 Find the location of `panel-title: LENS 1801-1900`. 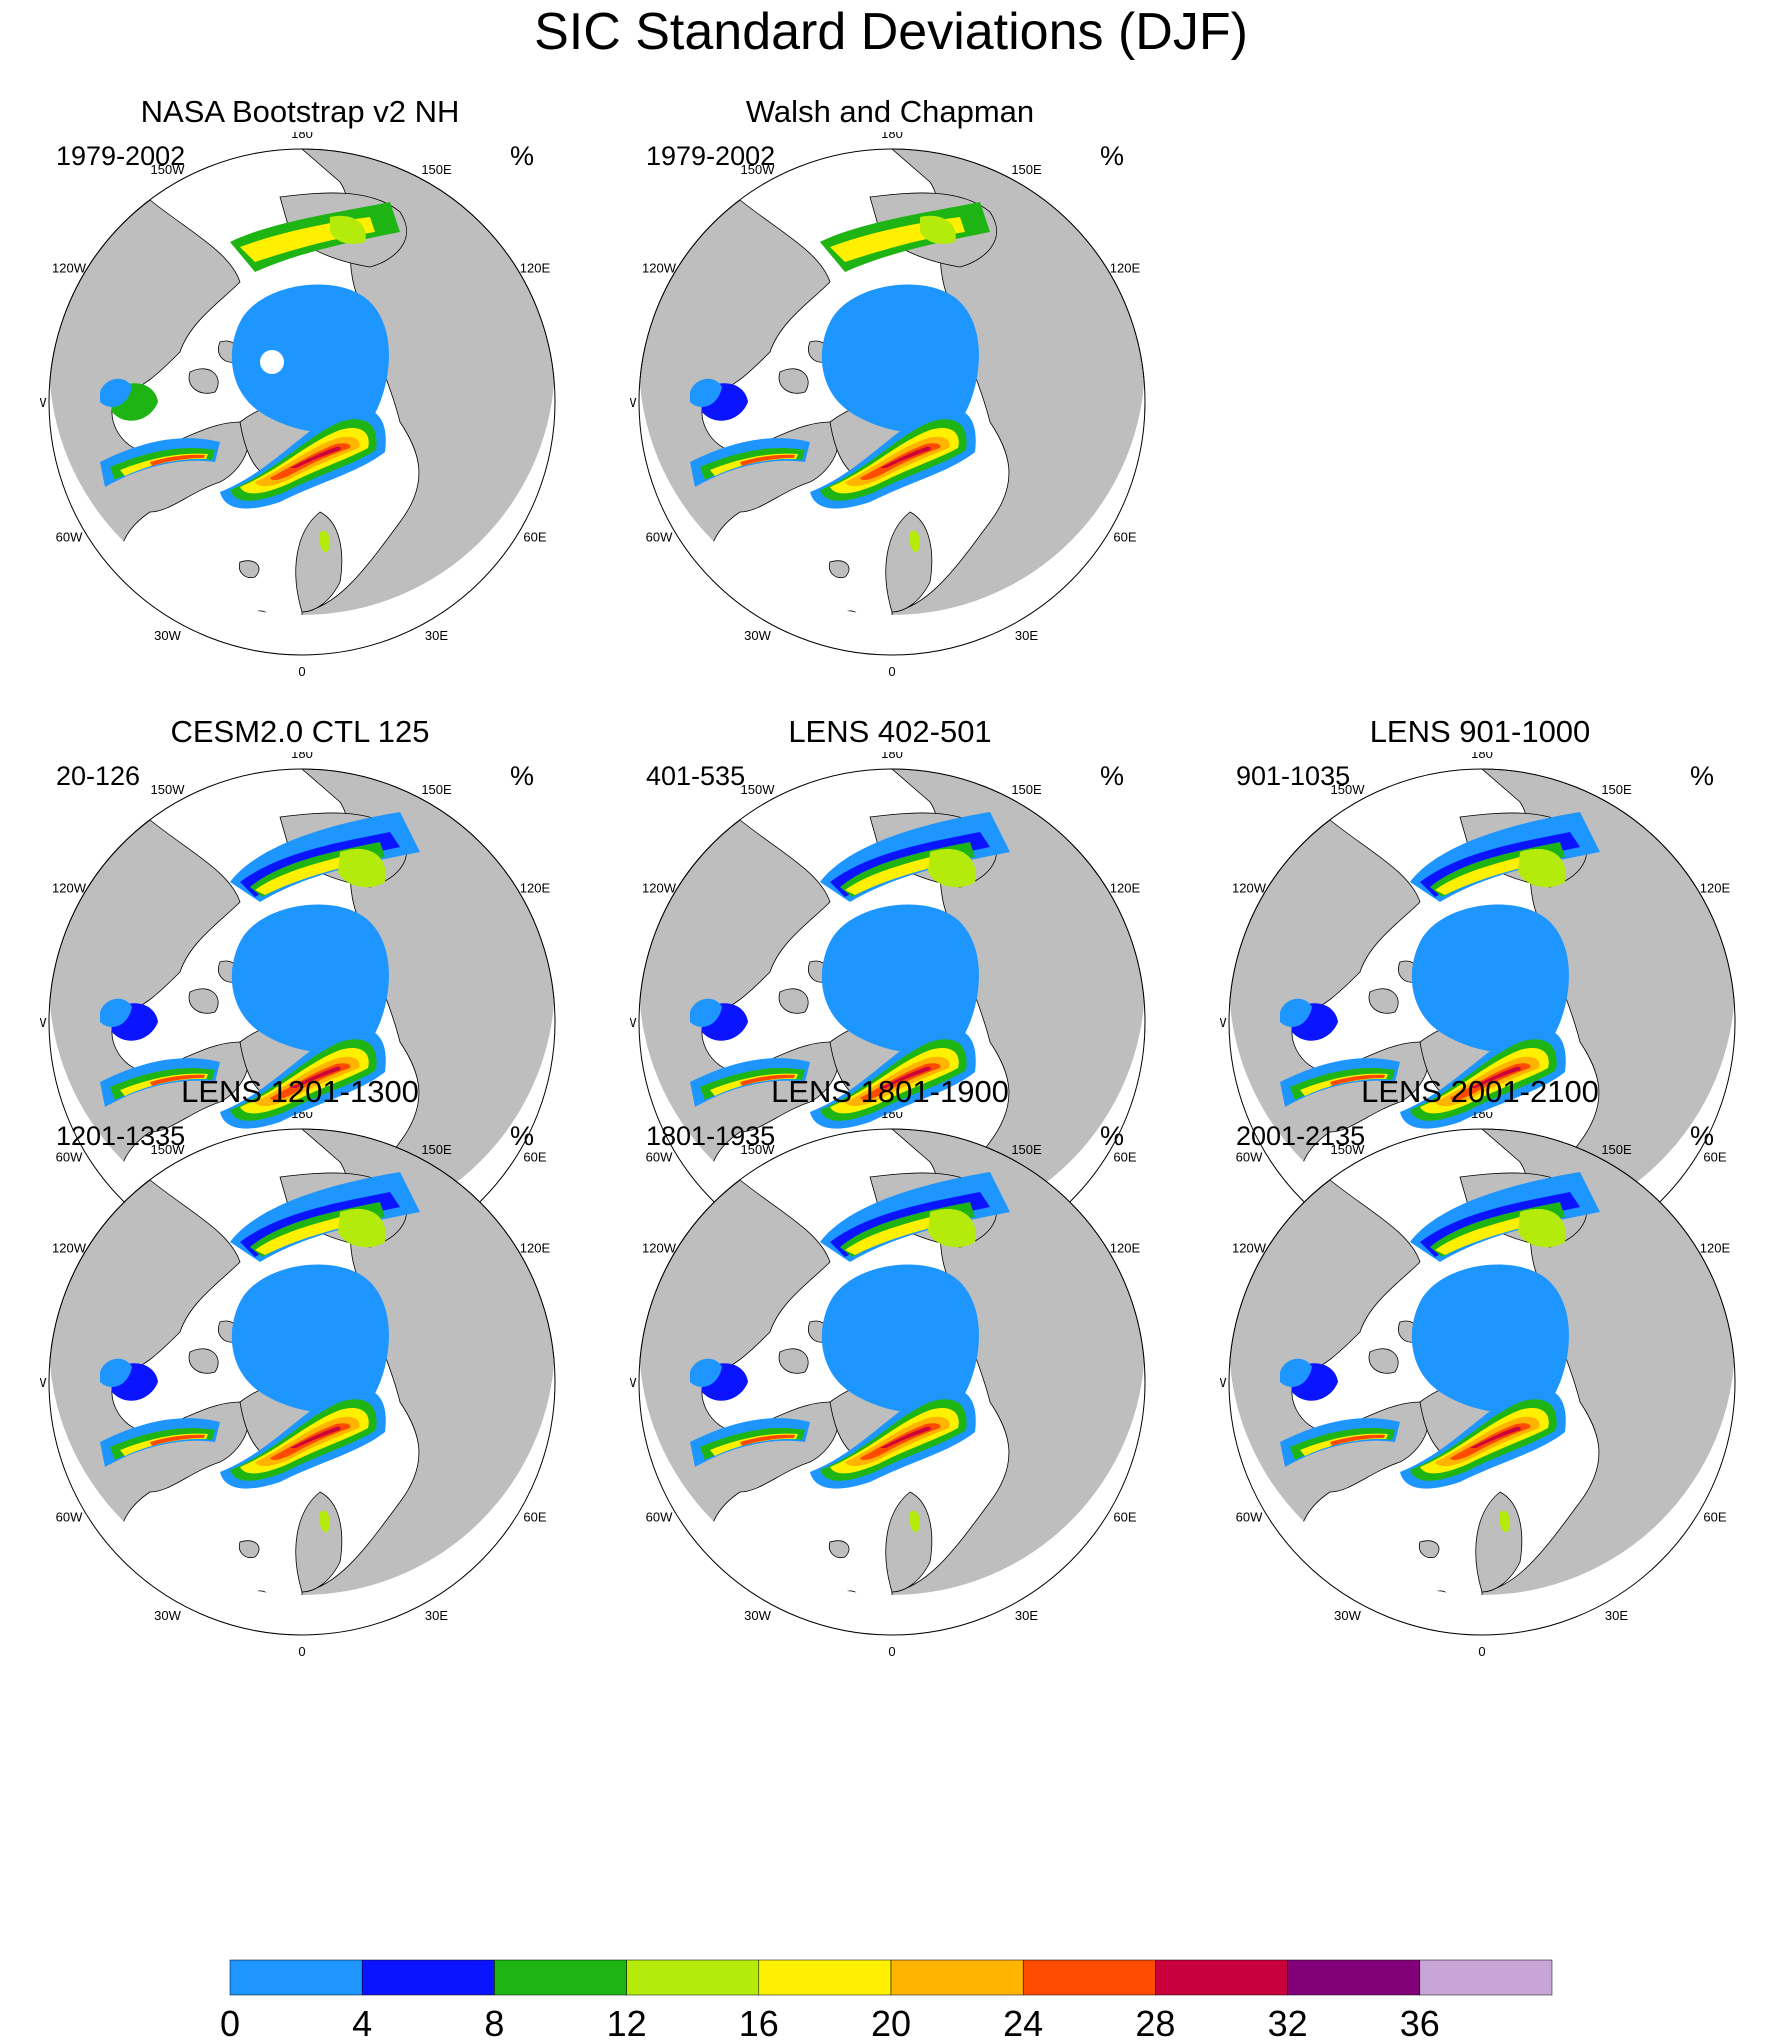

panel-title: LENS 1801-1900 is located at coordinates (890, 1091).